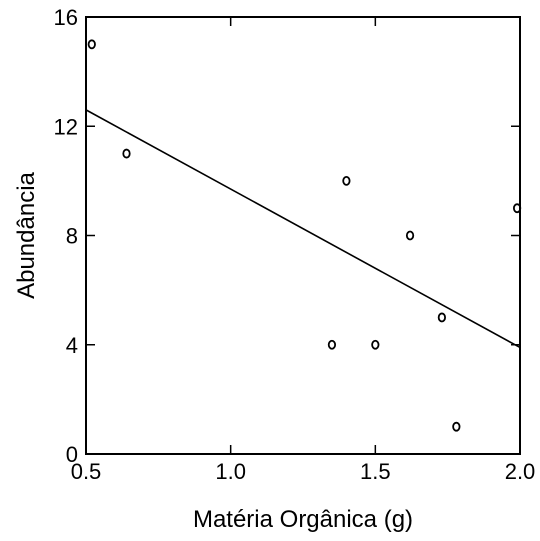  I want to click on y-tick-label: 12, so click(66, 126).